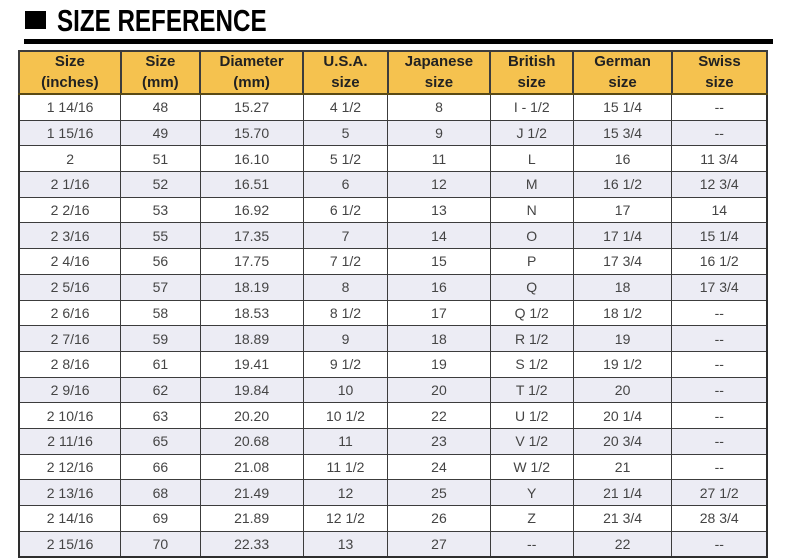 Image resolution: width=800 pixels, height=558 pixels. I want to click on table-cell: 7, so click(345, 236).